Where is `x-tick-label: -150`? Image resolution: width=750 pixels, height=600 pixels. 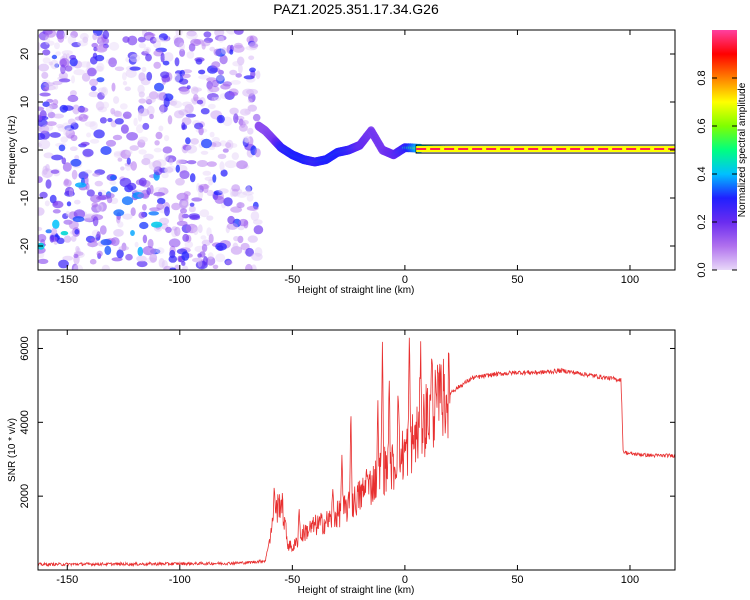 x-tick-label: -150 is located at coordinates (67, 580).